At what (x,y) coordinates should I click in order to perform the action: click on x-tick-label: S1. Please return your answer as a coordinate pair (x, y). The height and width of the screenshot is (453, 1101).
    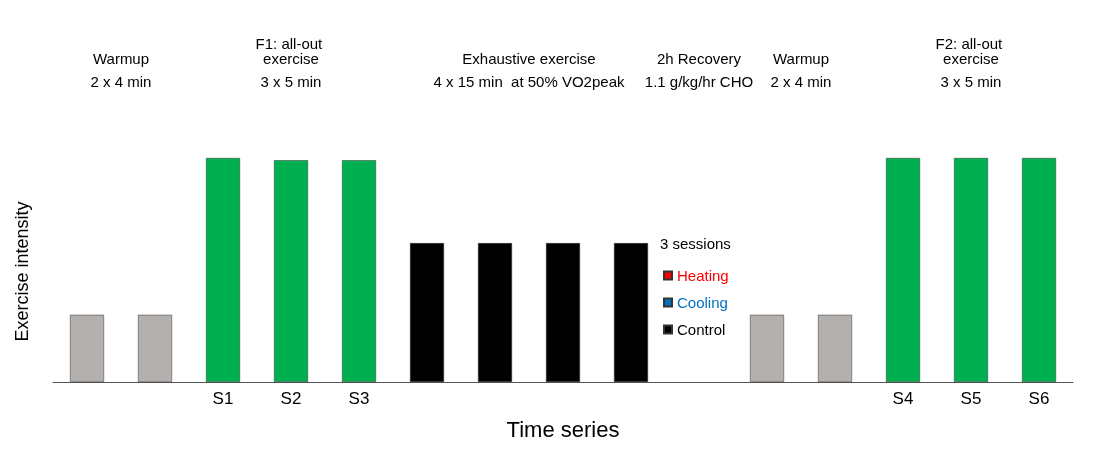
    Looking at the image, I should click on (223, 398).